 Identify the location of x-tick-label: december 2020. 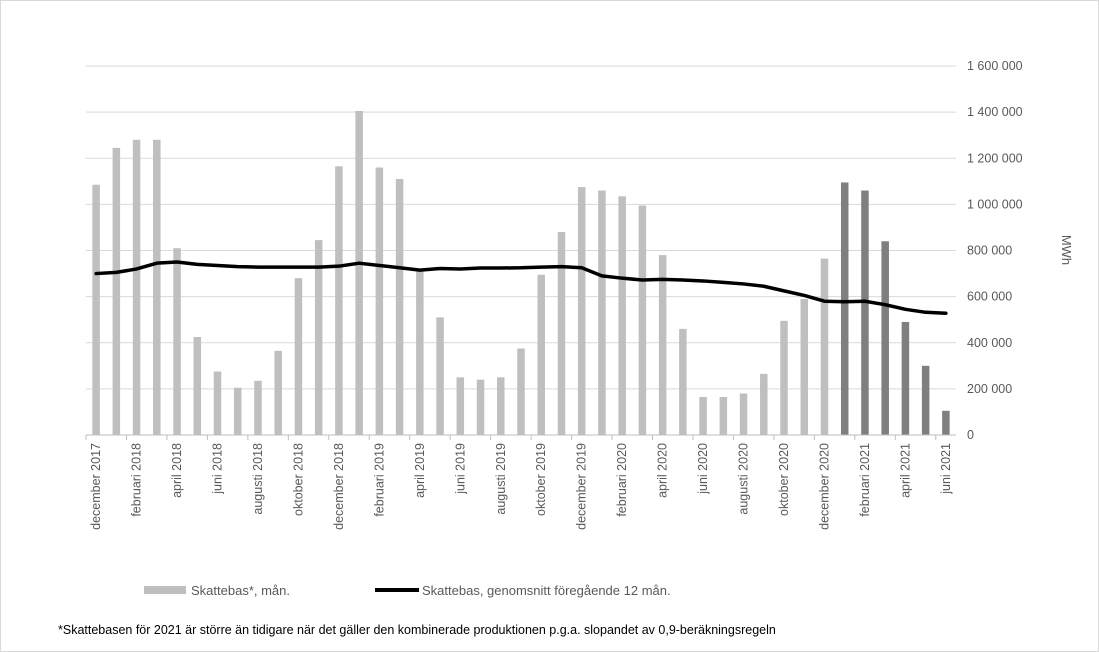
(824, 486).